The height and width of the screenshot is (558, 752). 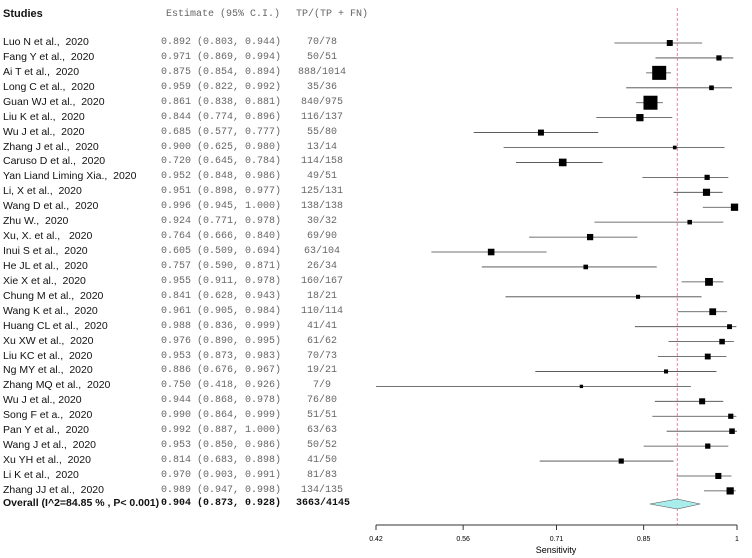 I want to click on study-counts: 55/80, so click(x=321, y=132).